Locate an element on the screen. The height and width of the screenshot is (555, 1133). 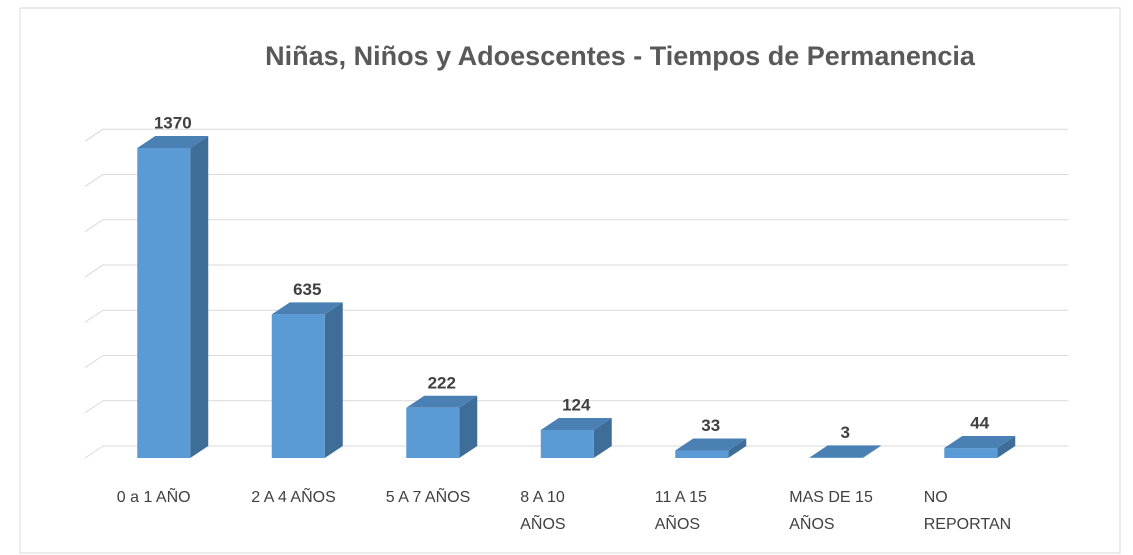
x-tick-label: 2 A 4 AÑOS is located at coordinates (293, 497).